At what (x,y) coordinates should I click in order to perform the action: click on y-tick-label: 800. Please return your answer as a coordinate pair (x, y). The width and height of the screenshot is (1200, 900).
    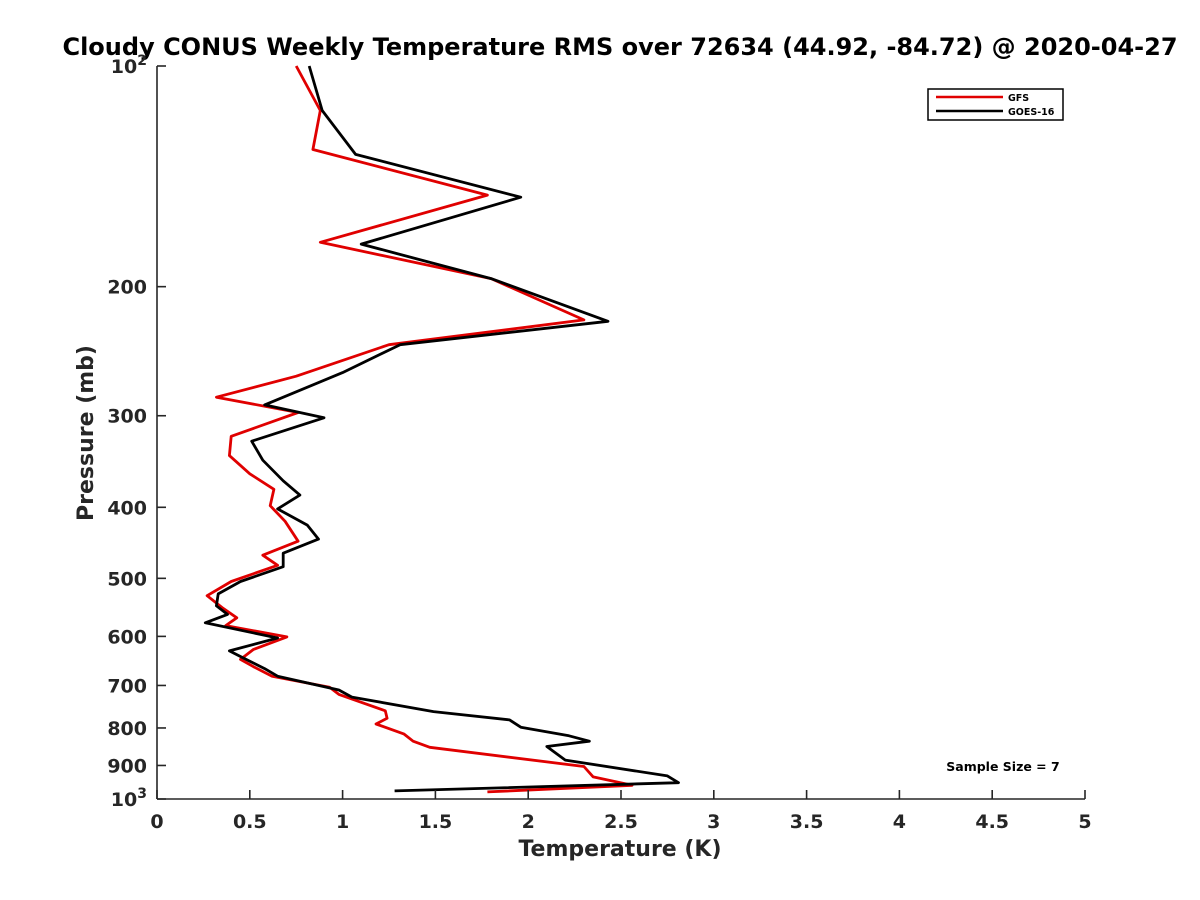
    Looking at the image, I should click on (127, 729).